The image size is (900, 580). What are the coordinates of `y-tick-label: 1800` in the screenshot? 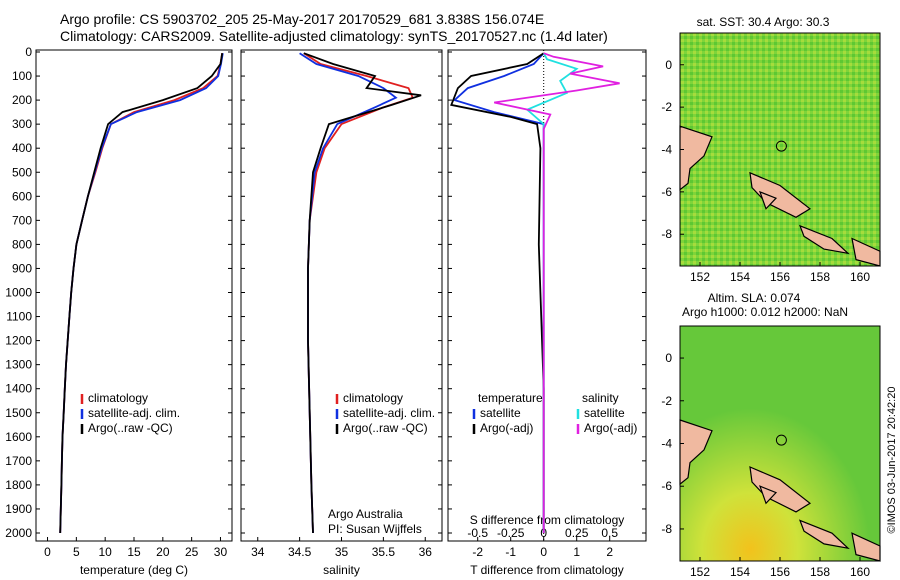 It's located at (18, 485).